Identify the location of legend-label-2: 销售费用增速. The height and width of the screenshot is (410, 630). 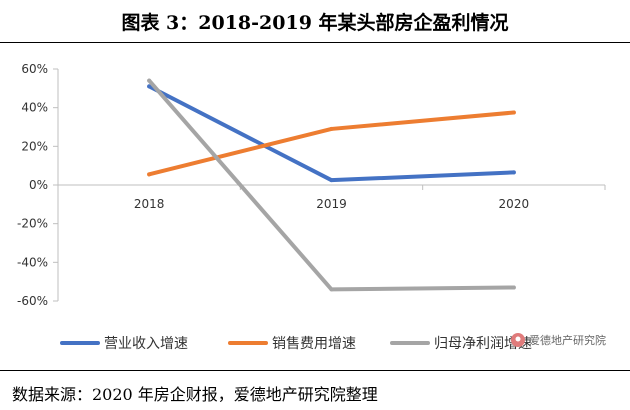
(314, 344).